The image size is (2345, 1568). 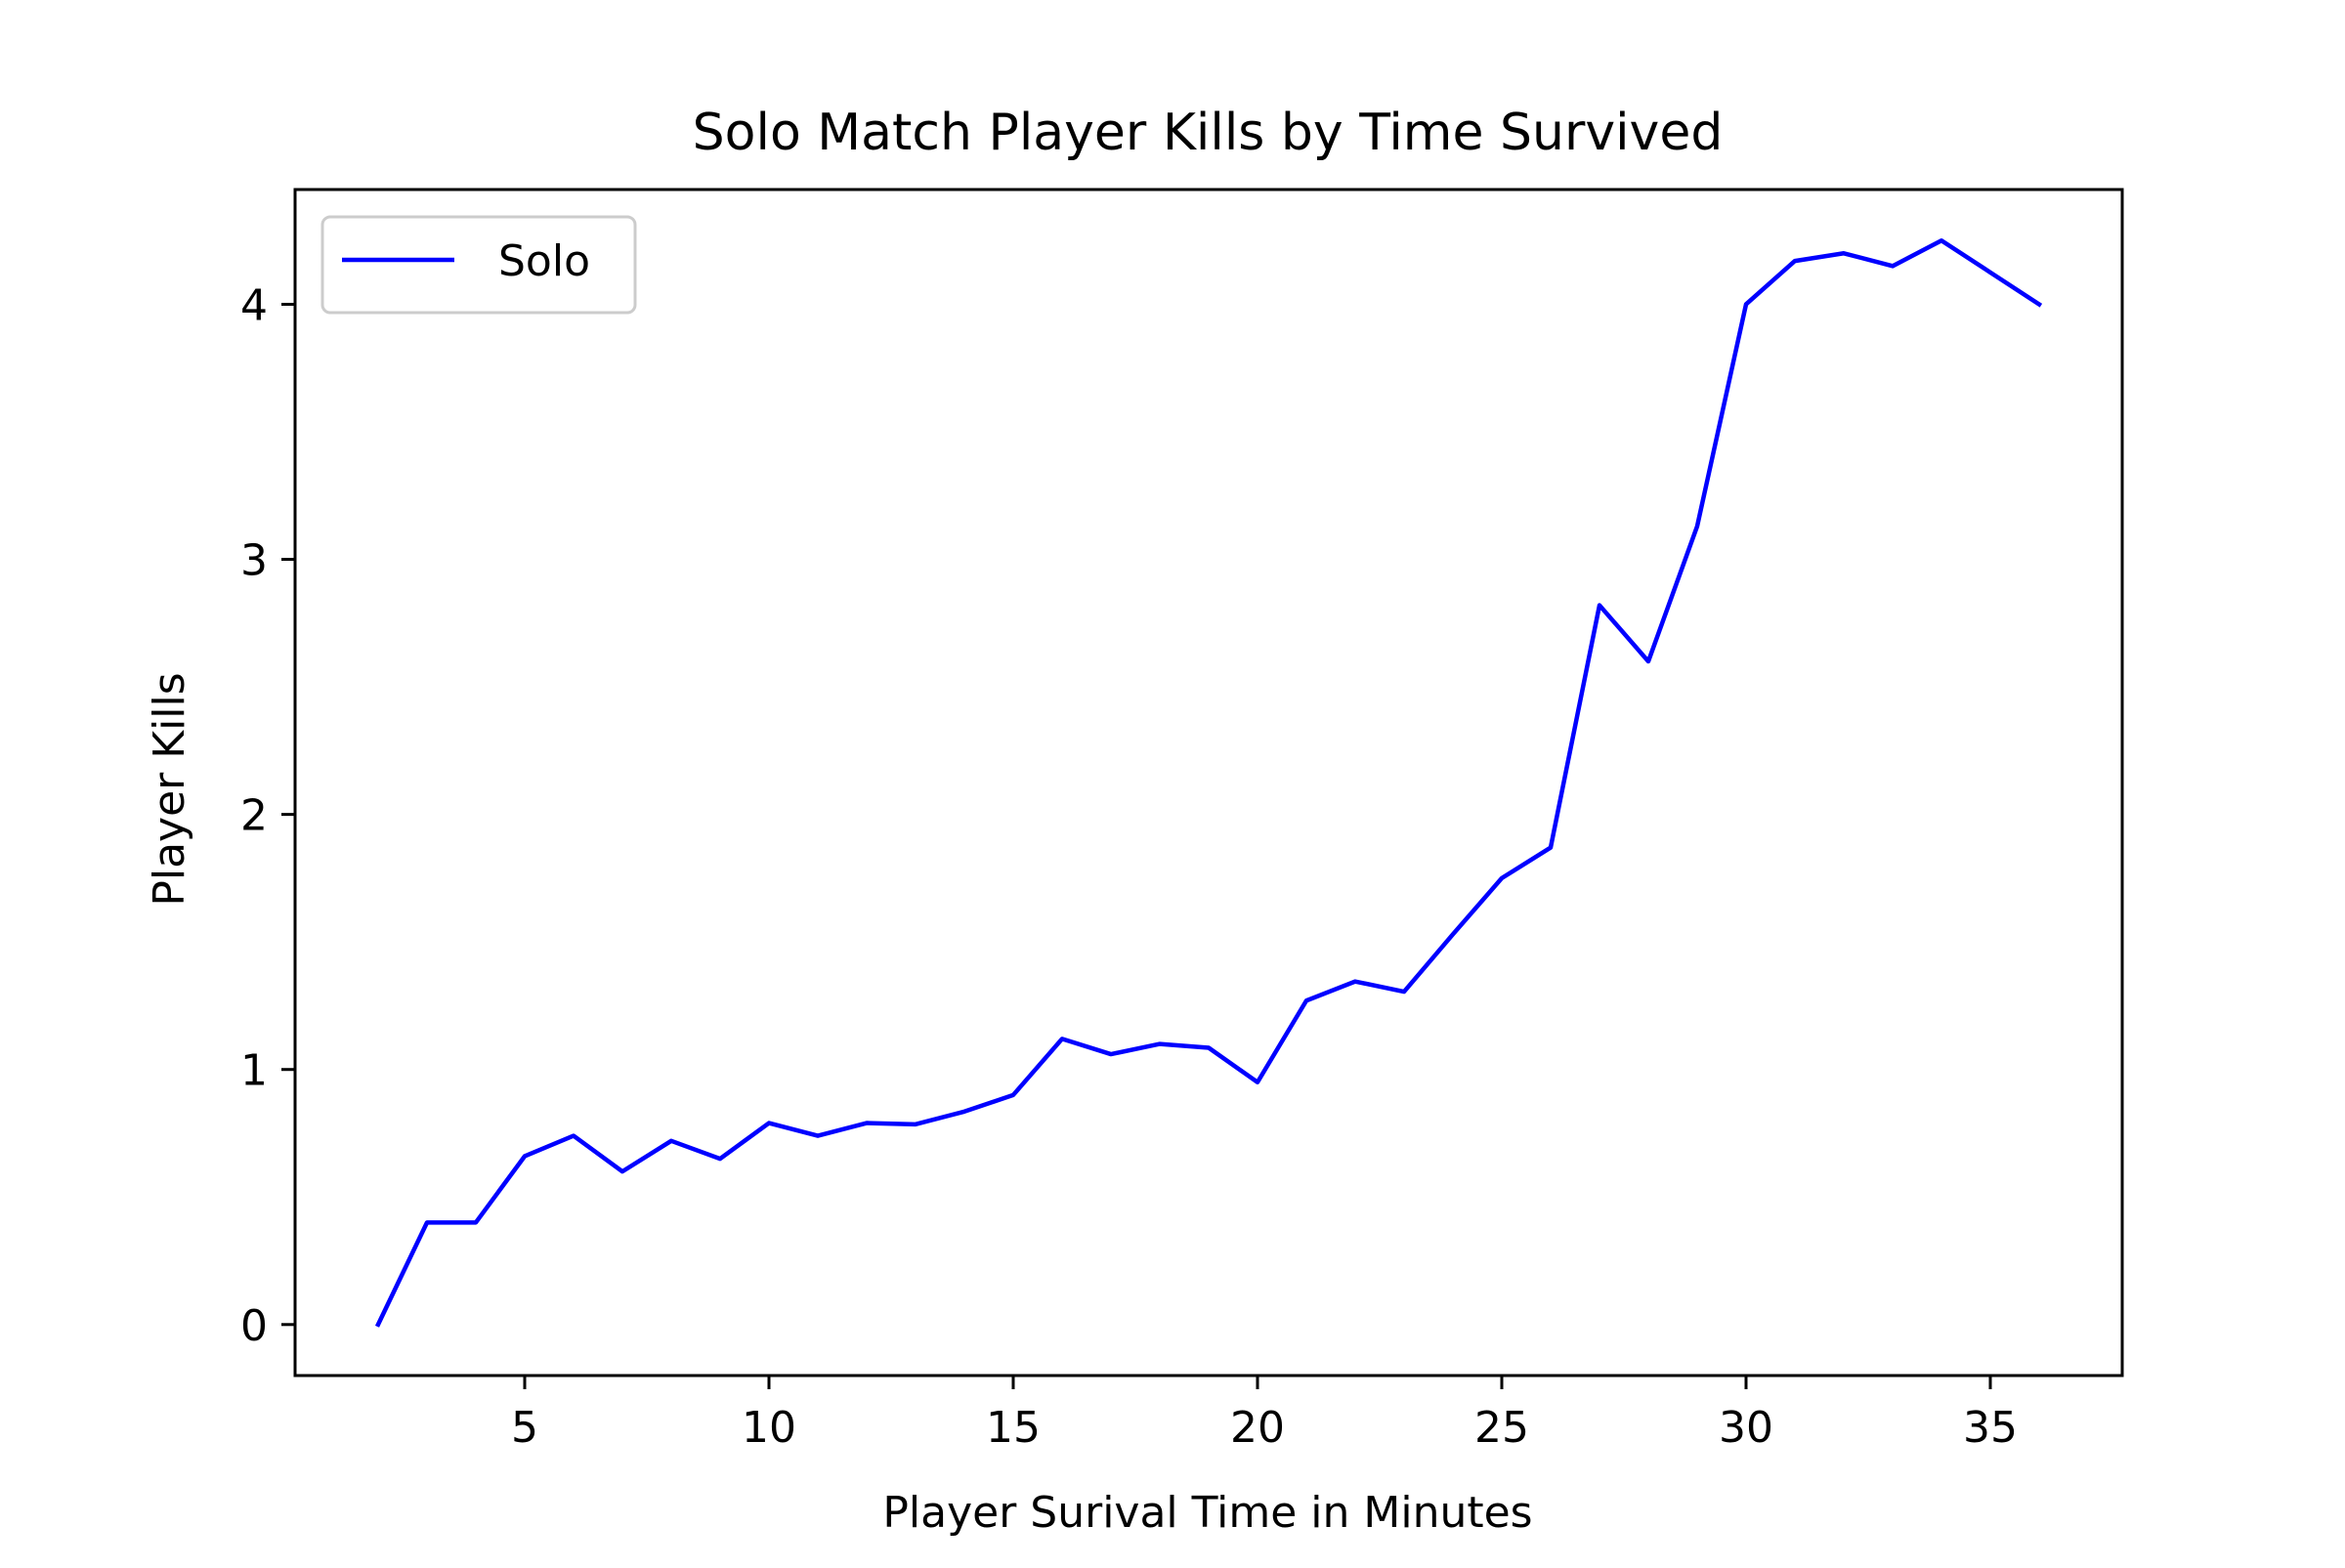 What do you see at coordinates (254, 1071) in the screenshot?
I see `y-tick-label: 1` at bounding box center [254, 1071].